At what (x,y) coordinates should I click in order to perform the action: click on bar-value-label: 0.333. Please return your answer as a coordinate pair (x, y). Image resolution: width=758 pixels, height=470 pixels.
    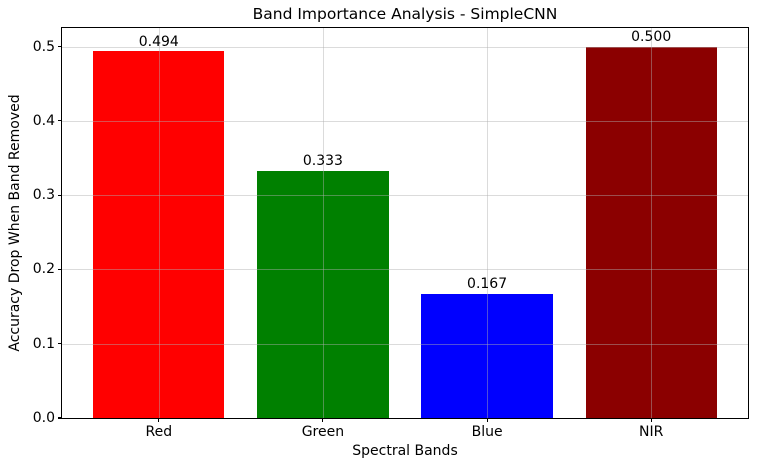
    Looking at the image, I should click on (322, 161).